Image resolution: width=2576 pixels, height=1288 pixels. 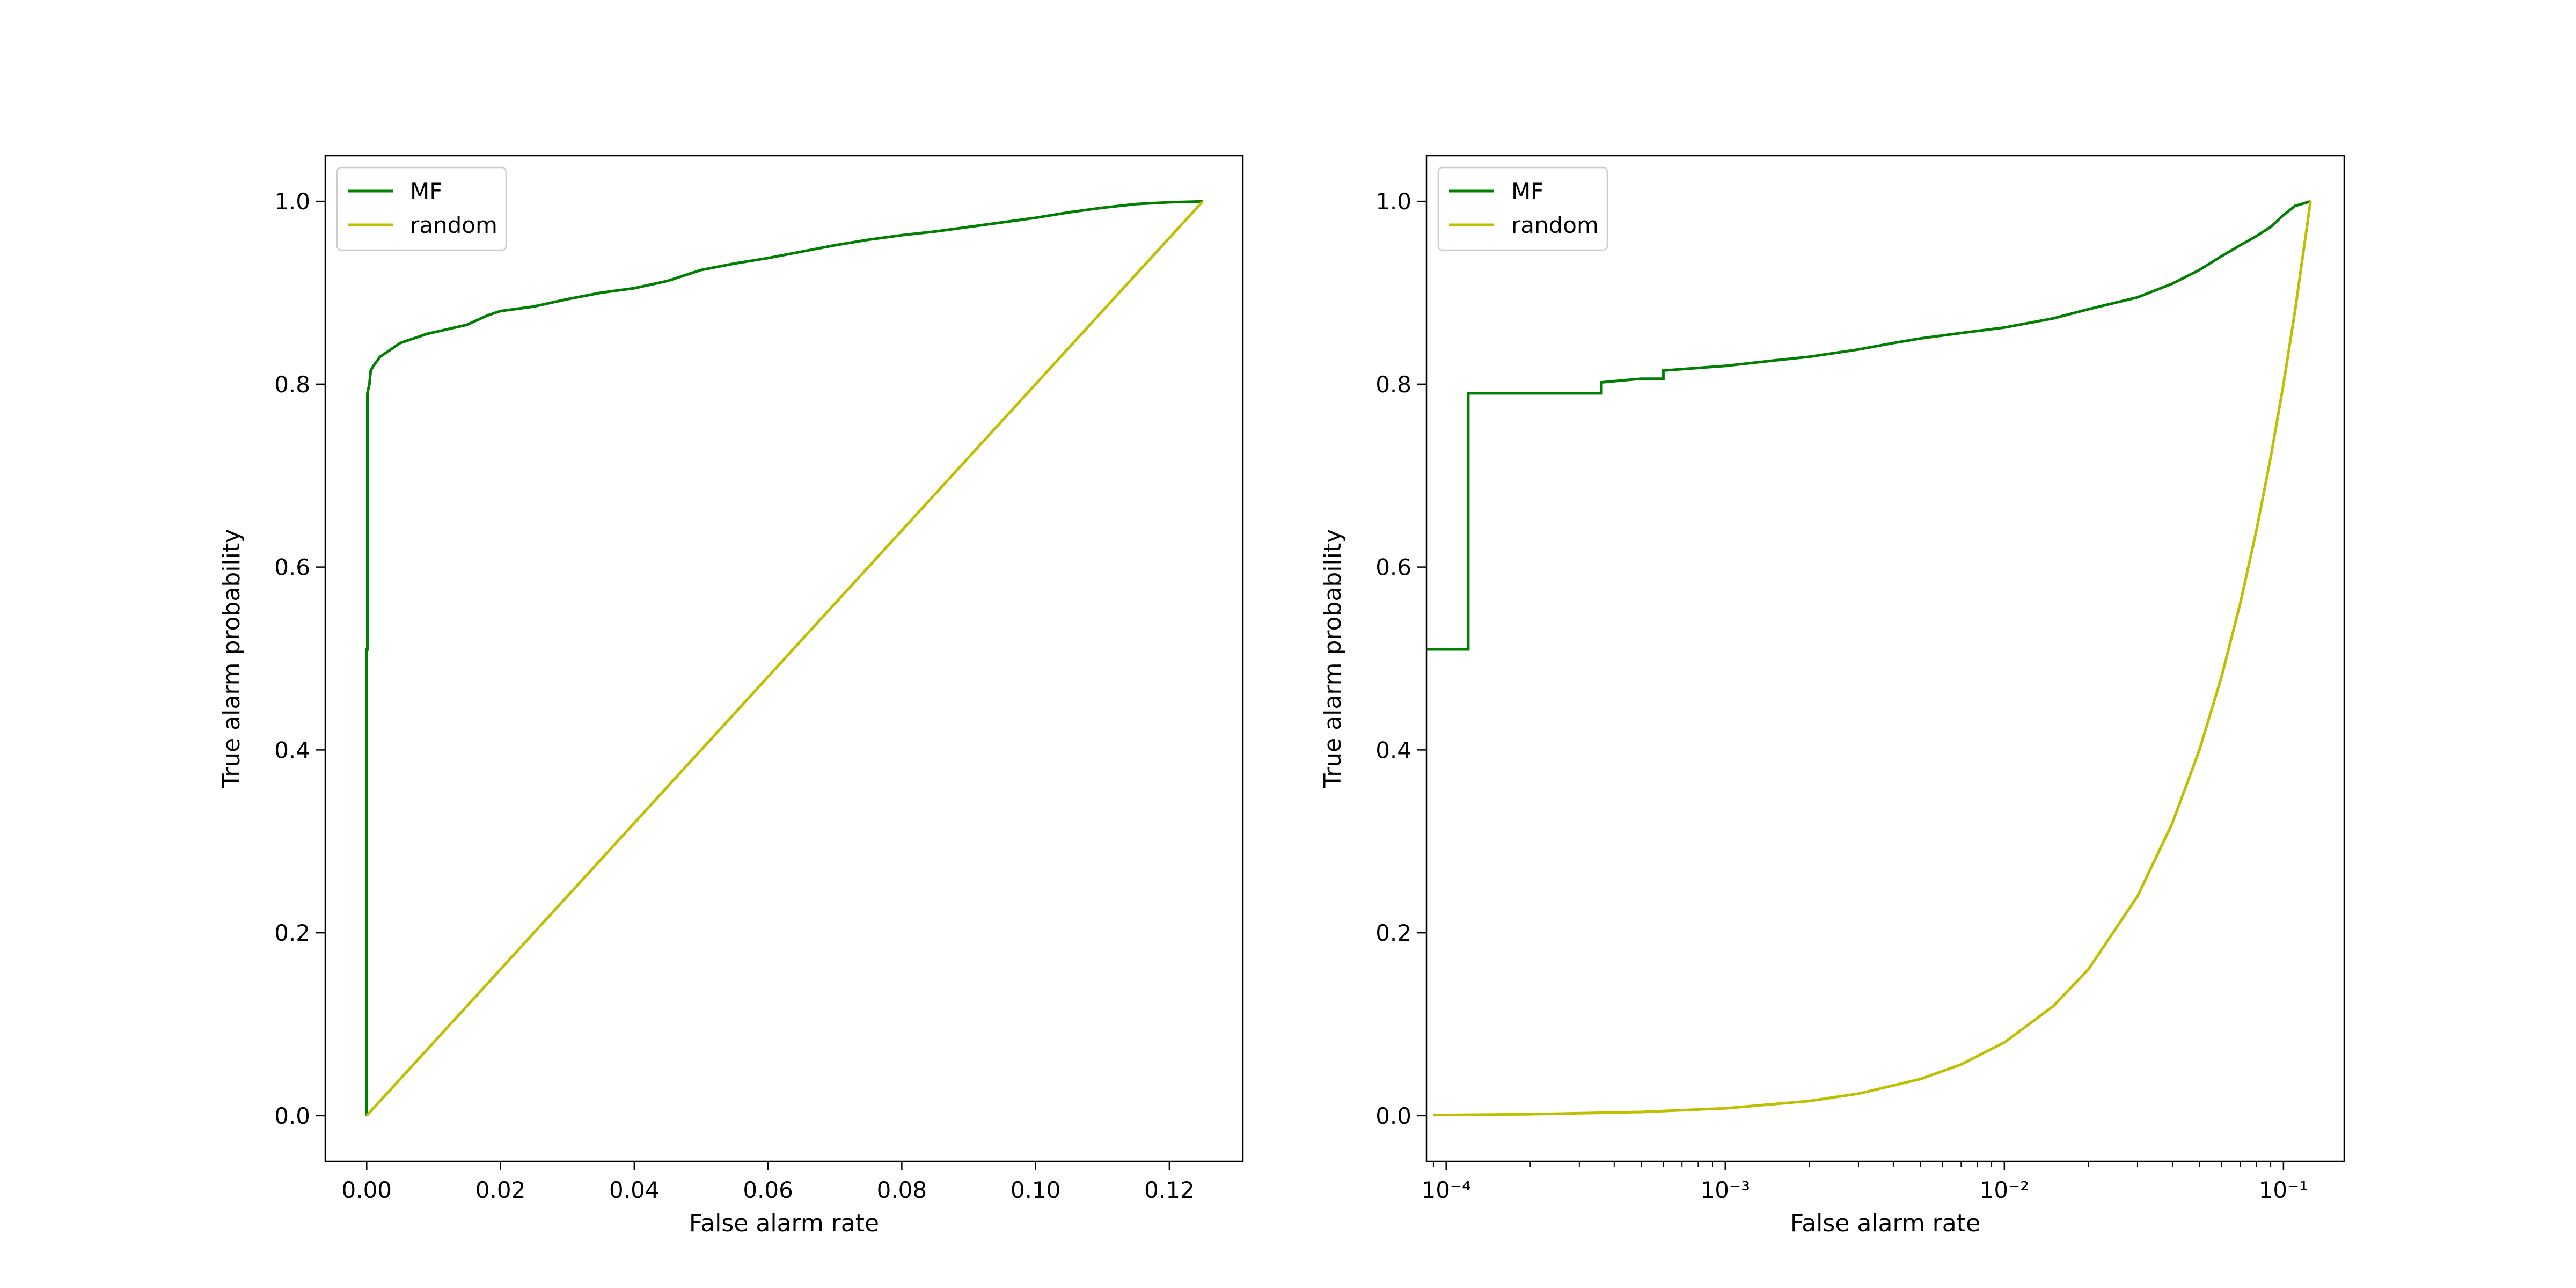 What do you see at coordinates (1036, 1190) in the screenshot?
I see `x-tick-label: 0.10` at bounding box center [1036, 1190].